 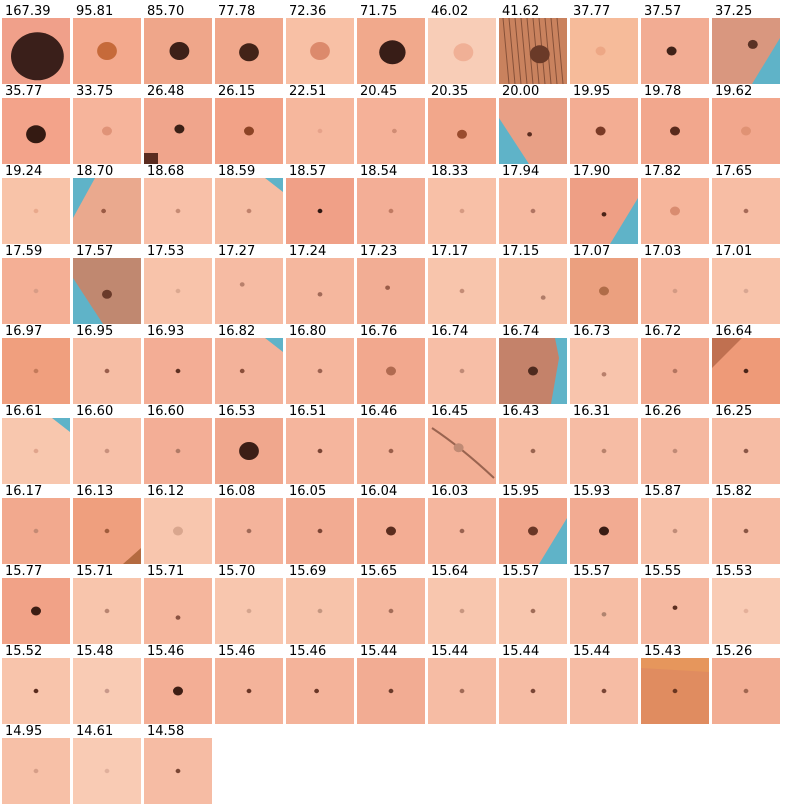 What do you see at coordinates (746, 203) in the screenshot?
I see `lesion-thumbnail: 17.65` at bounding box center [746, 203].